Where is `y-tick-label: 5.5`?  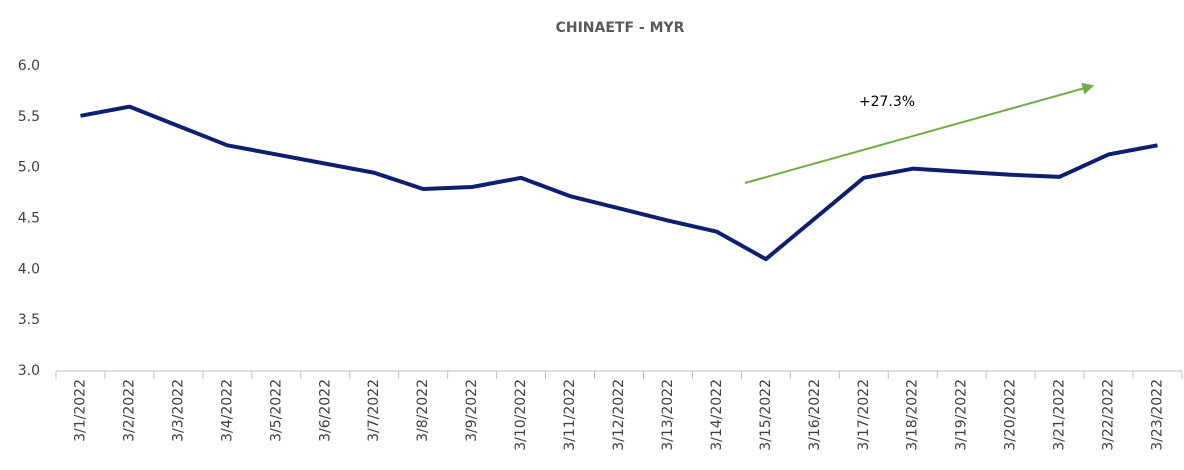 y-tick-label: 5.5 is located at coordinates (29, 117).